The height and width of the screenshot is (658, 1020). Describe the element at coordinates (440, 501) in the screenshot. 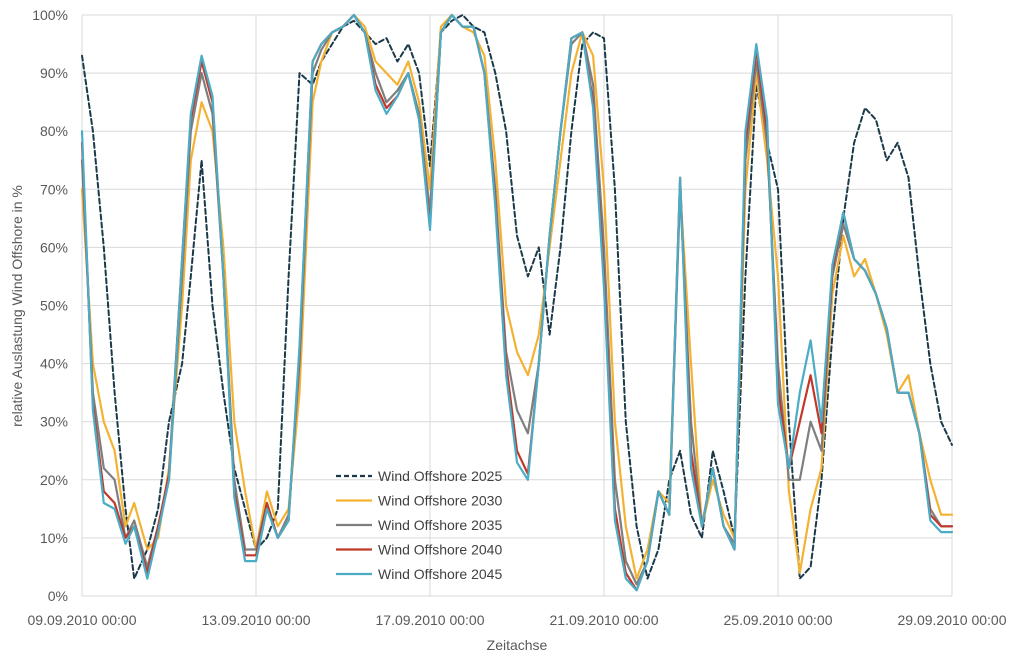

I see `legend-label: Wind Offshore 2030` at that location.